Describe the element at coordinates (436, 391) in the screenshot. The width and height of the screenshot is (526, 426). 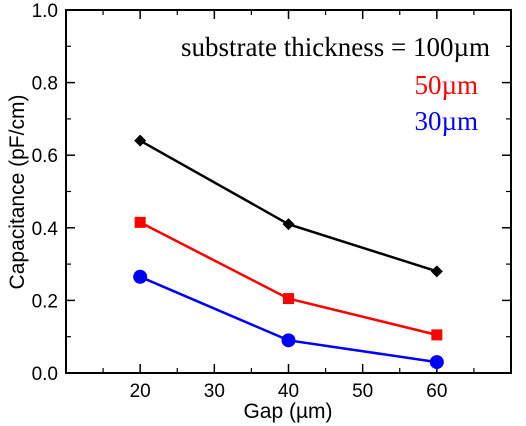
I see `x-tick-label: 60` at that location.